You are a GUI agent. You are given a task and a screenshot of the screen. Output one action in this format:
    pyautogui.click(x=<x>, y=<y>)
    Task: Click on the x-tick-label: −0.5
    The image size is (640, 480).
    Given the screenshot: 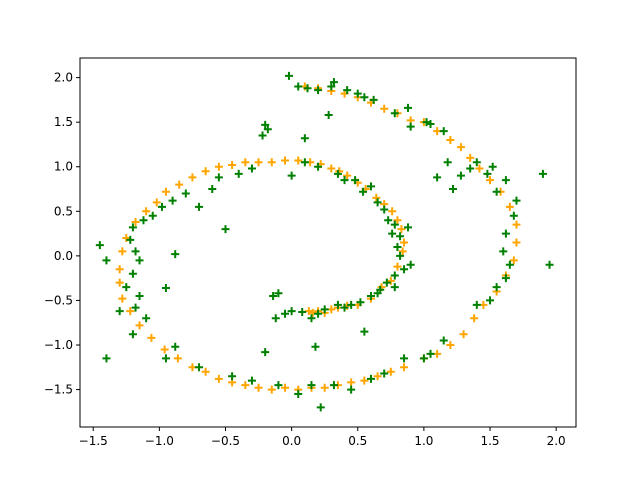 What is the action you would take?
    pyautogui.click(x=225, y=441)
    